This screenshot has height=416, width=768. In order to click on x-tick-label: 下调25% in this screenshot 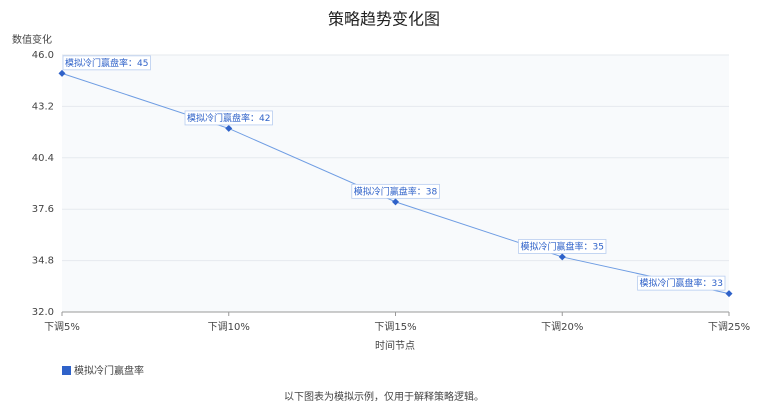, I will do `click(729, 327)`.